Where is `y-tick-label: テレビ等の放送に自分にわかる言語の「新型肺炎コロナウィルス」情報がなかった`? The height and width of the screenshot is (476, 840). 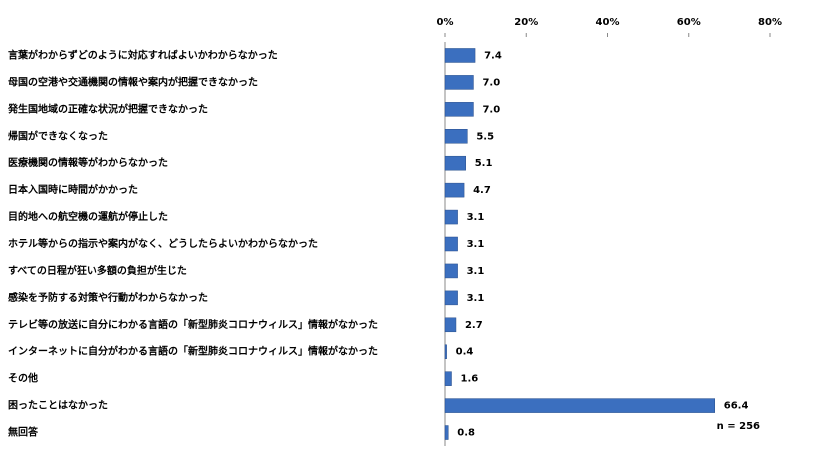 y-tick-label: テレビ等の放送に自分にわかる言語の「新型肺炎コロナウィルス」情報がなかった is located at coordinates (193, 324).